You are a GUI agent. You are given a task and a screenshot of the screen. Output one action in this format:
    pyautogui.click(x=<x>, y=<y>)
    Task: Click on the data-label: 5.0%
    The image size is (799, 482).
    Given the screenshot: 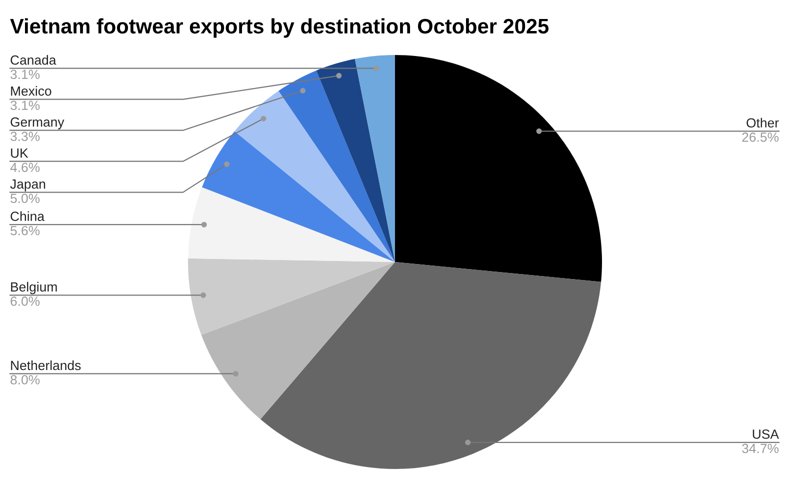 What is the action you would take?
    pyautogui.click(x=25, y=199)
    